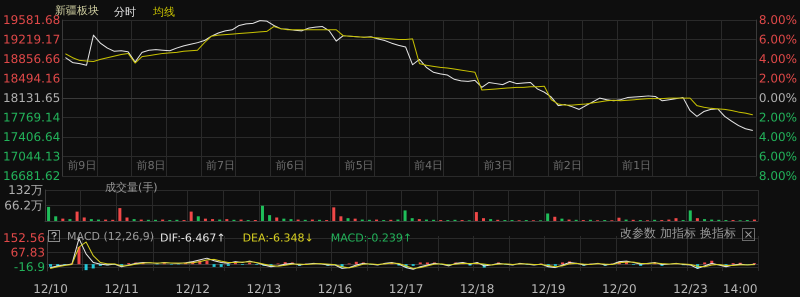 The width and height of the screenshot is (800, 297). What do you see at coordinates (31, 98) in the screenshot?
I see `y-tick-label: 18131.65` at bounding box center [31, 98].